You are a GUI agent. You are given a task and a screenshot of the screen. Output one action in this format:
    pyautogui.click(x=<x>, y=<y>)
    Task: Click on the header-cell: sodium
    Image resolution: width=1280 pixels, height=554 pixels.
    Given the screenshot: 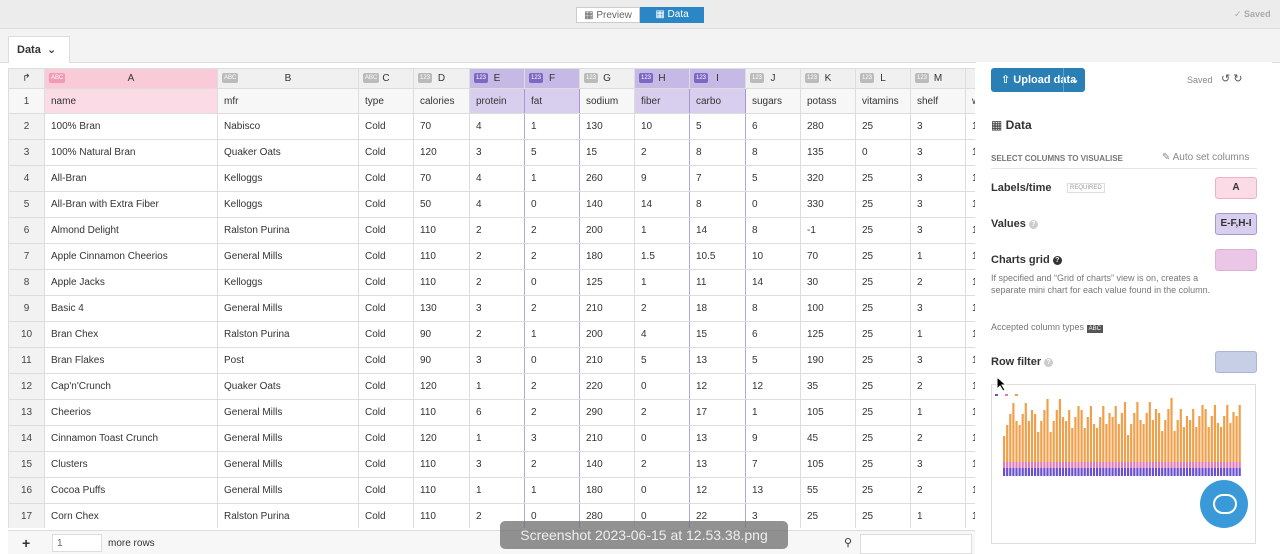 What is the action you would take?
    pyautogui.click(x=607, y=101)
    